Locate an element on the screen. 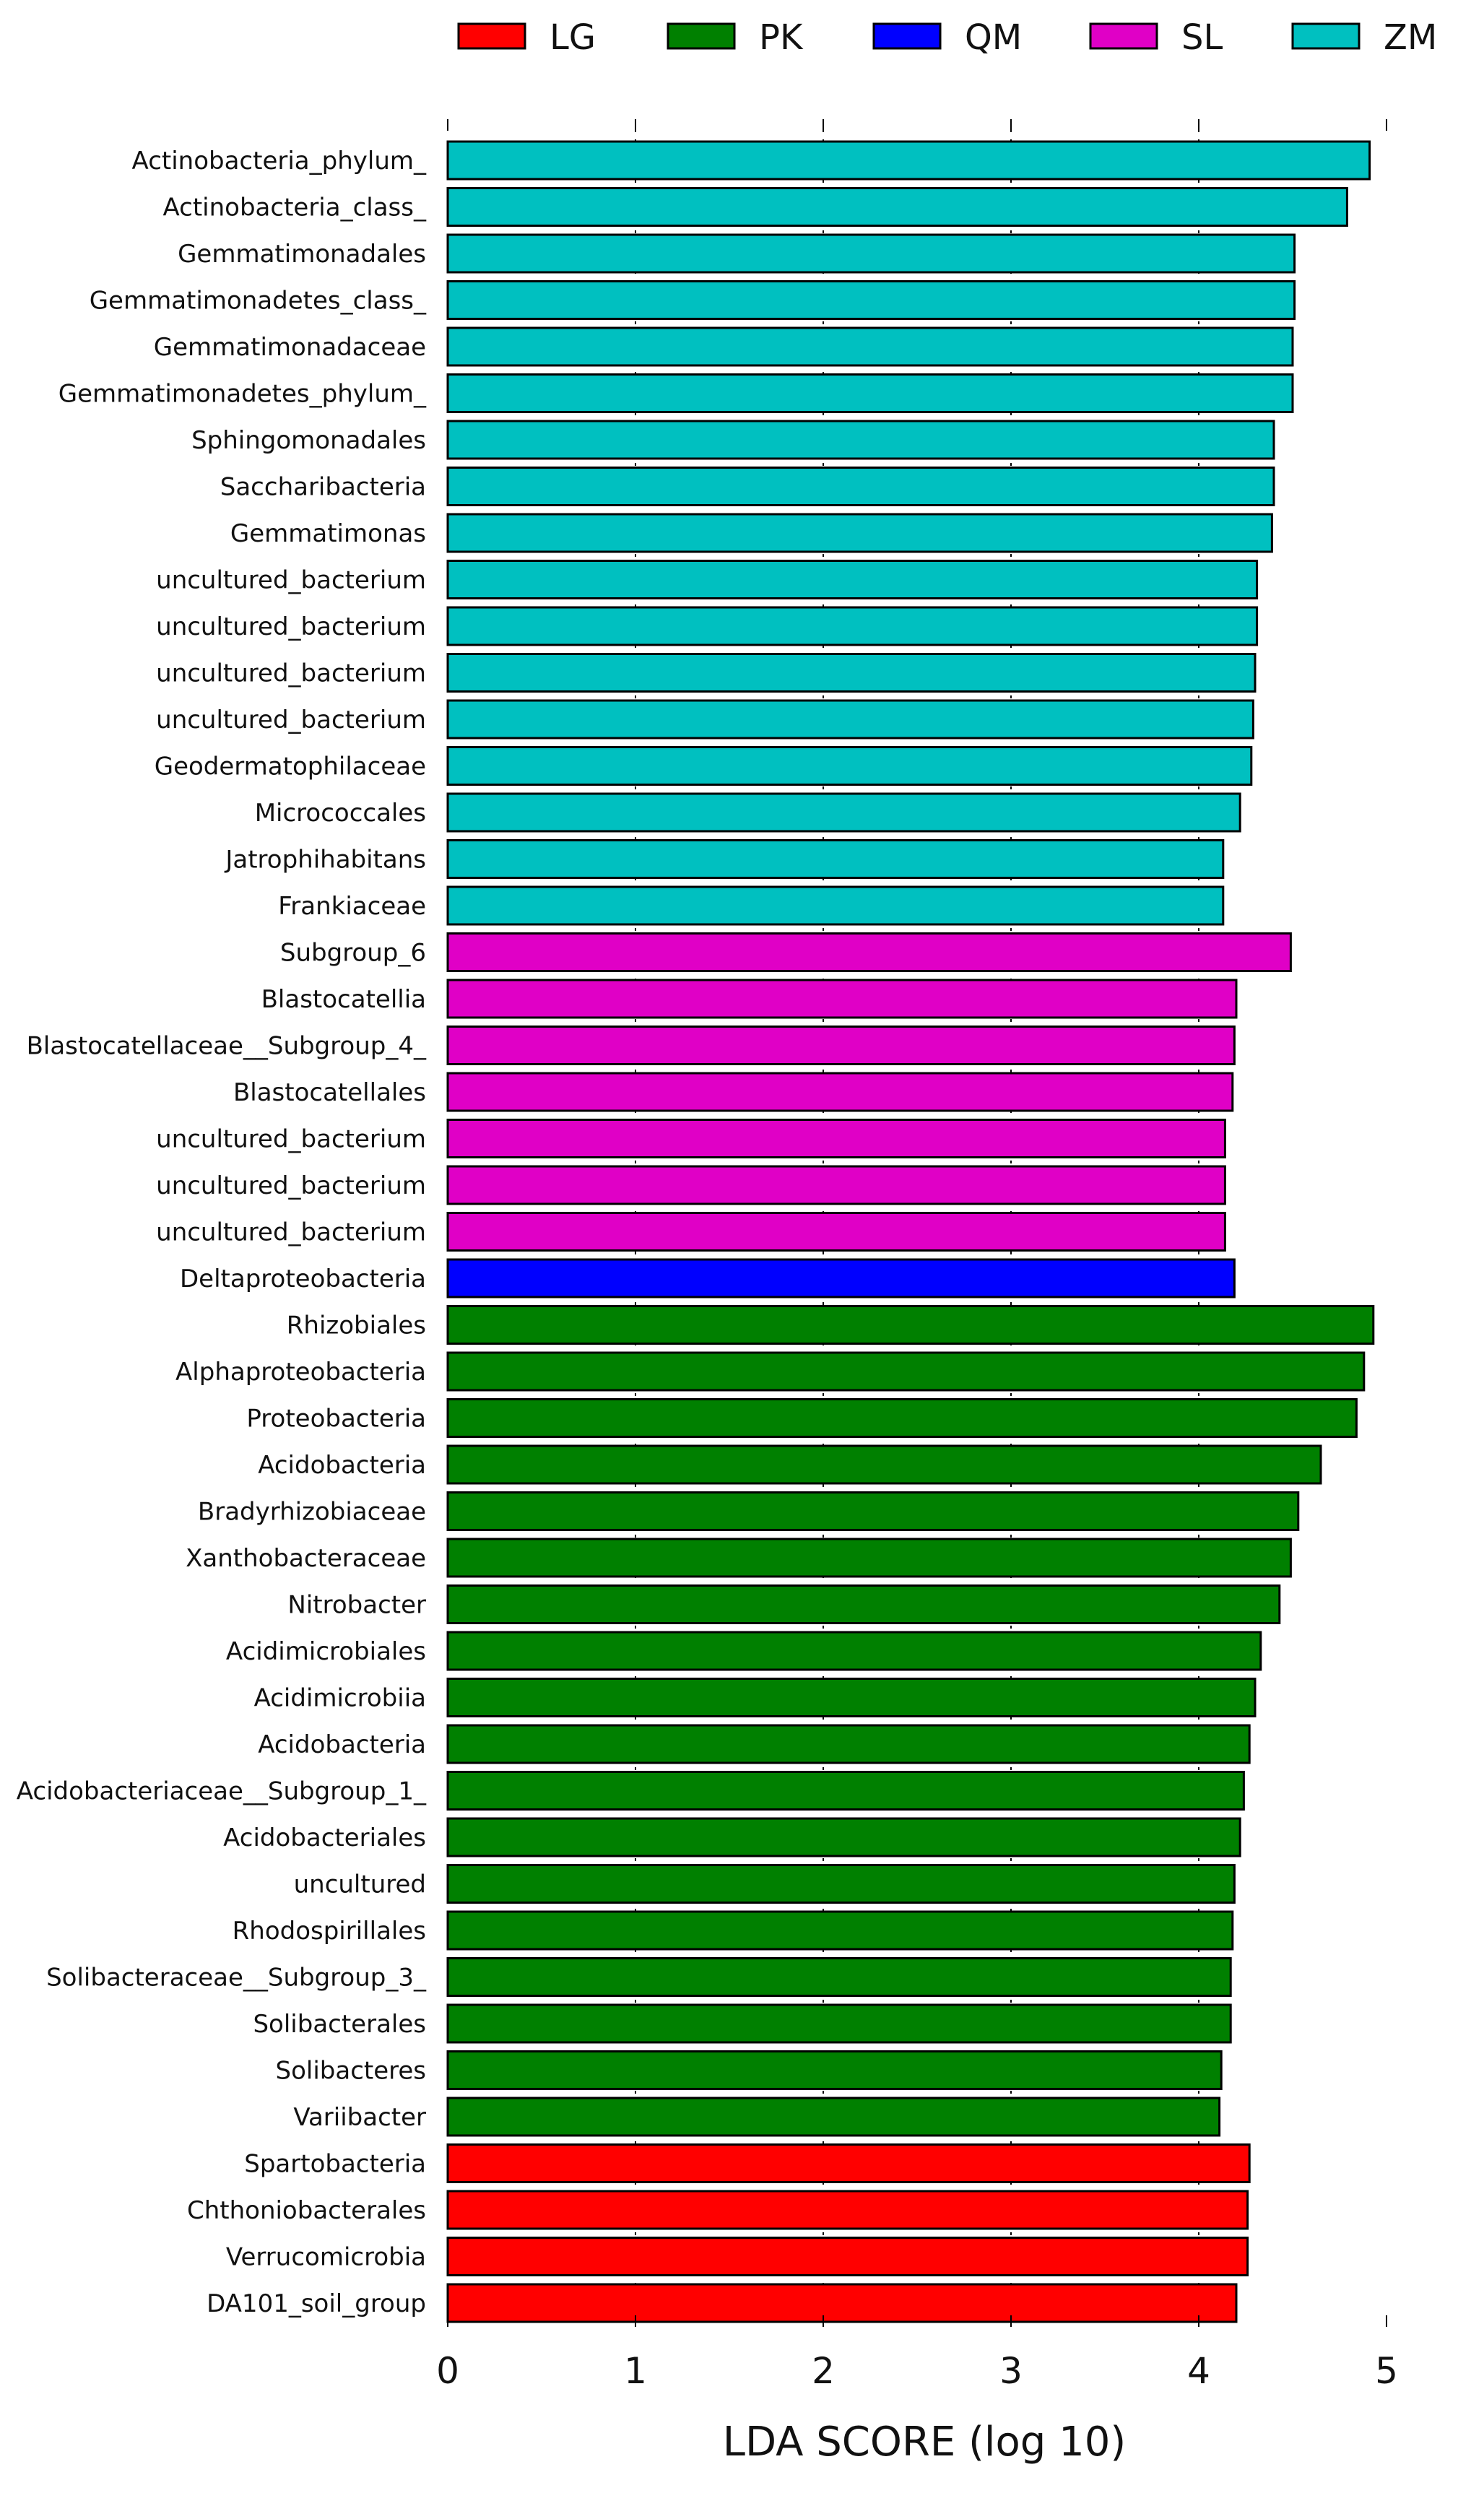 This screenshot has height=2493, width=1484. category-label-16: Jatrophihabitans is located at coordinates (325, 860).